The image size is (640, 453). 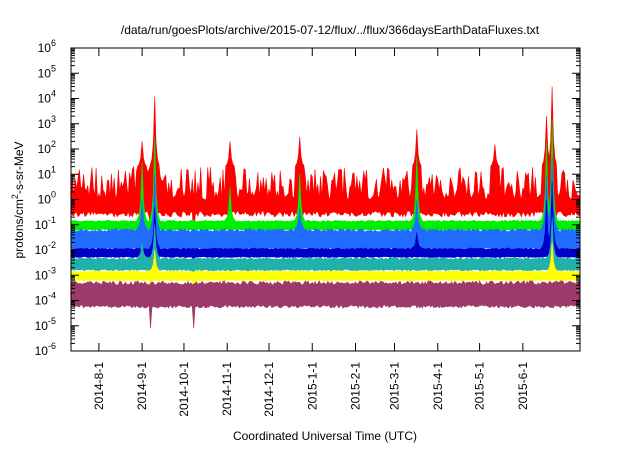 What do you see at coordinates (53, 68) in the screenshot?
I see `y-tick-label-exponent: 5` at bounding box center [53, 68].